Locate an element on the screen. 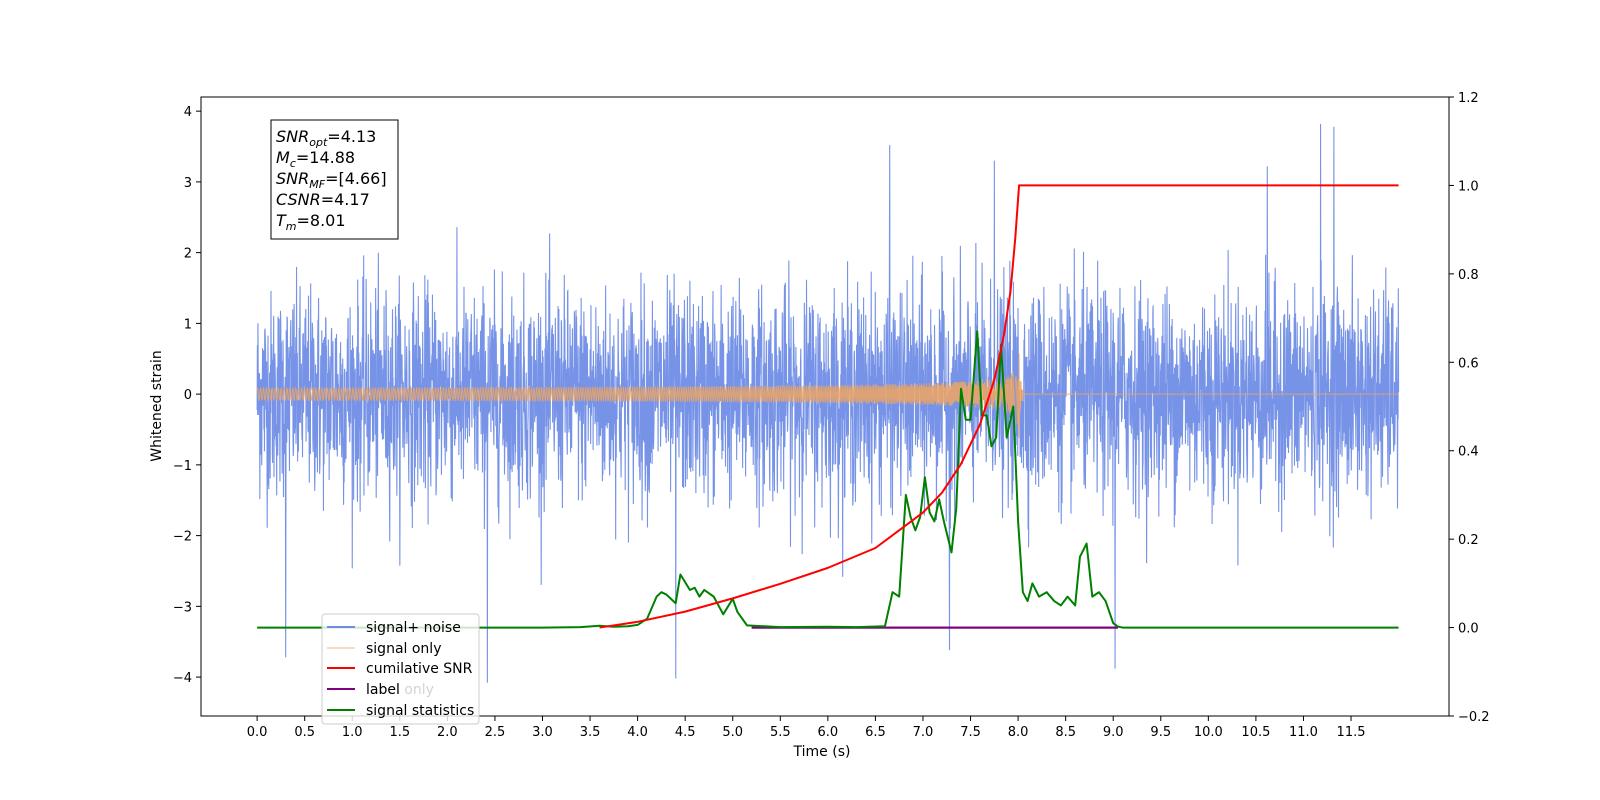 The height and width of the screenshot is (800, 1600). x-tick-label: 6.5 is located at coordinates (875, 732).